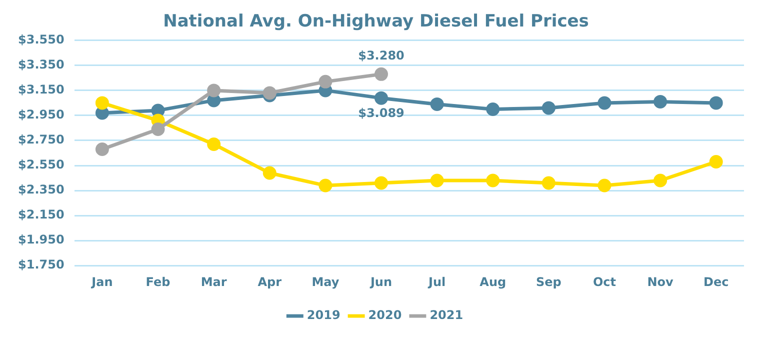 The height and width of the screenshot is (340, 764). I want to click on y-tick-label: $2.350, so click(41, 189).